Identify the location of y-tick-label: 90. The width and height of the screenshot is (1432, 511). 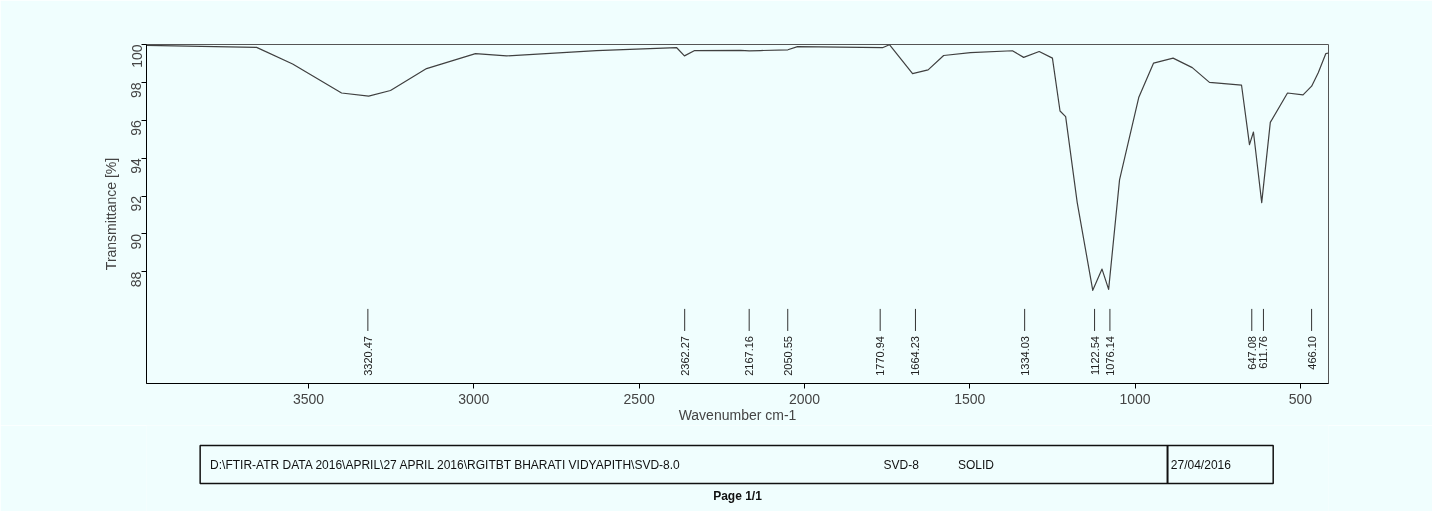
(136, 241).